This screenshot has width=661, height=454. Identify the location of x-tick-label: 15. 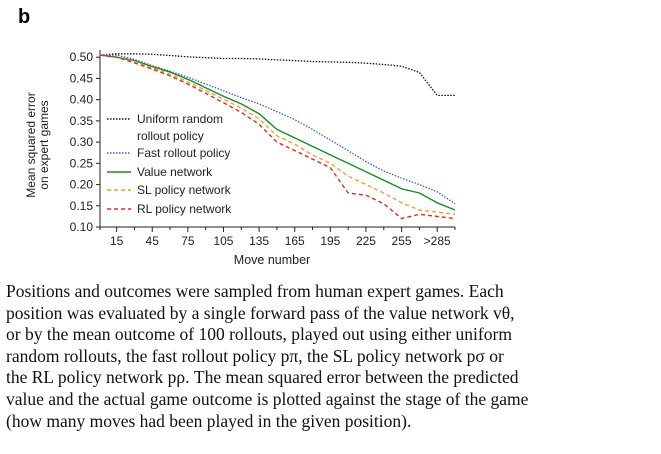
(117, 241).